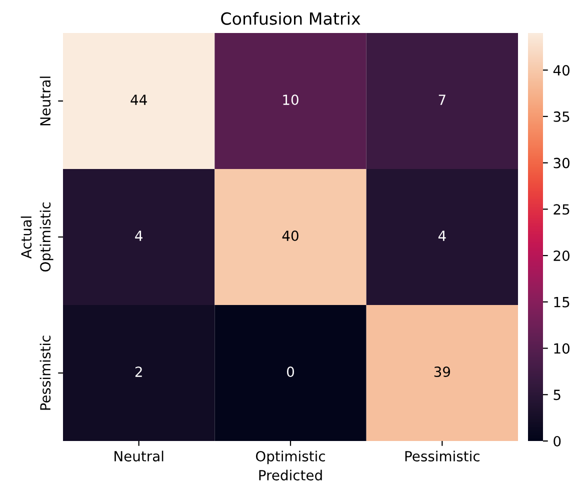  I want to click on color-bar-label: 10, so click(562, 348).